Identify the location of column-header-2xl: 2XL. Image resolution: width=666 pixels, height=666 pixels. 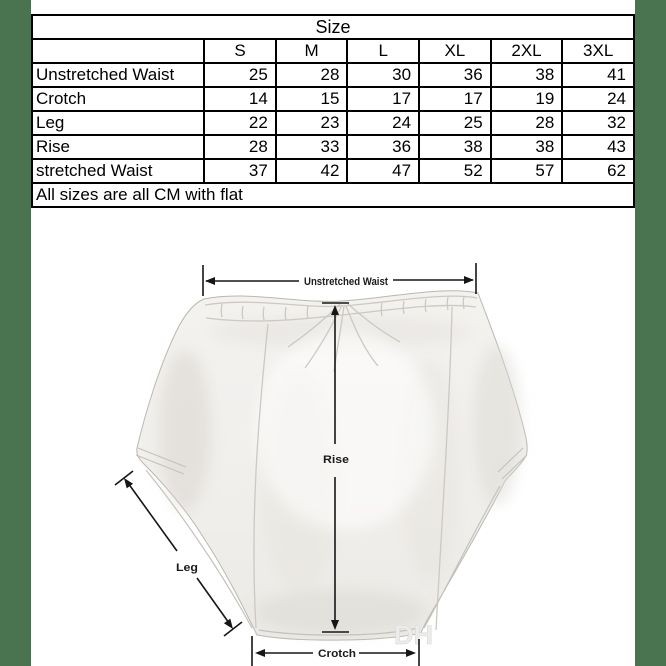
(526, 51).